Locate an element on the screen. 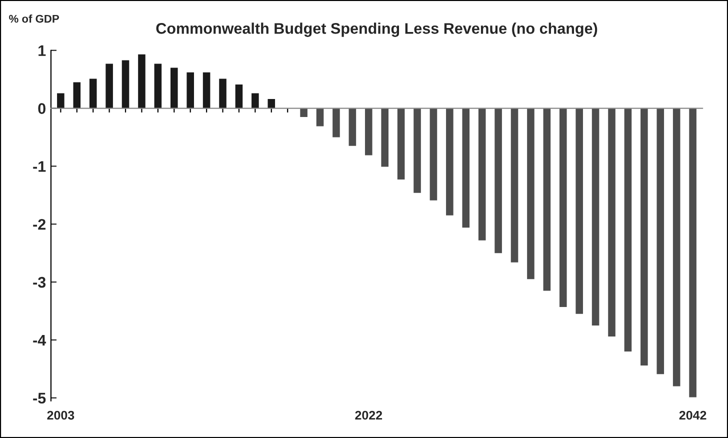  y-tick-label: -2 is located at coordinates (39, 224).